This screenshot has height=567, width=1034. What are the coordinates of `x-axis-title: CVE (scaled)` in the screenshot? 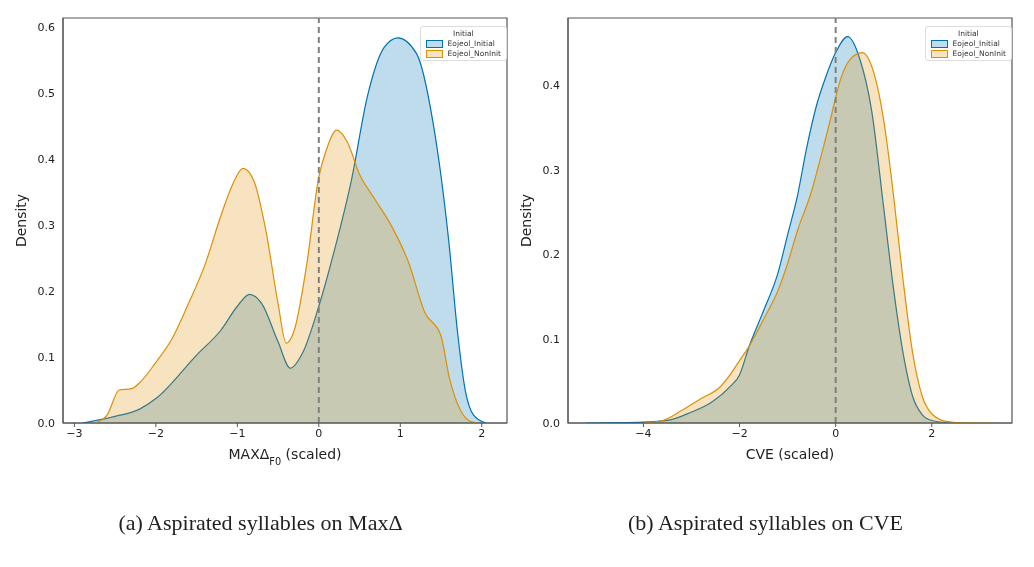 It's located at (790, 454).